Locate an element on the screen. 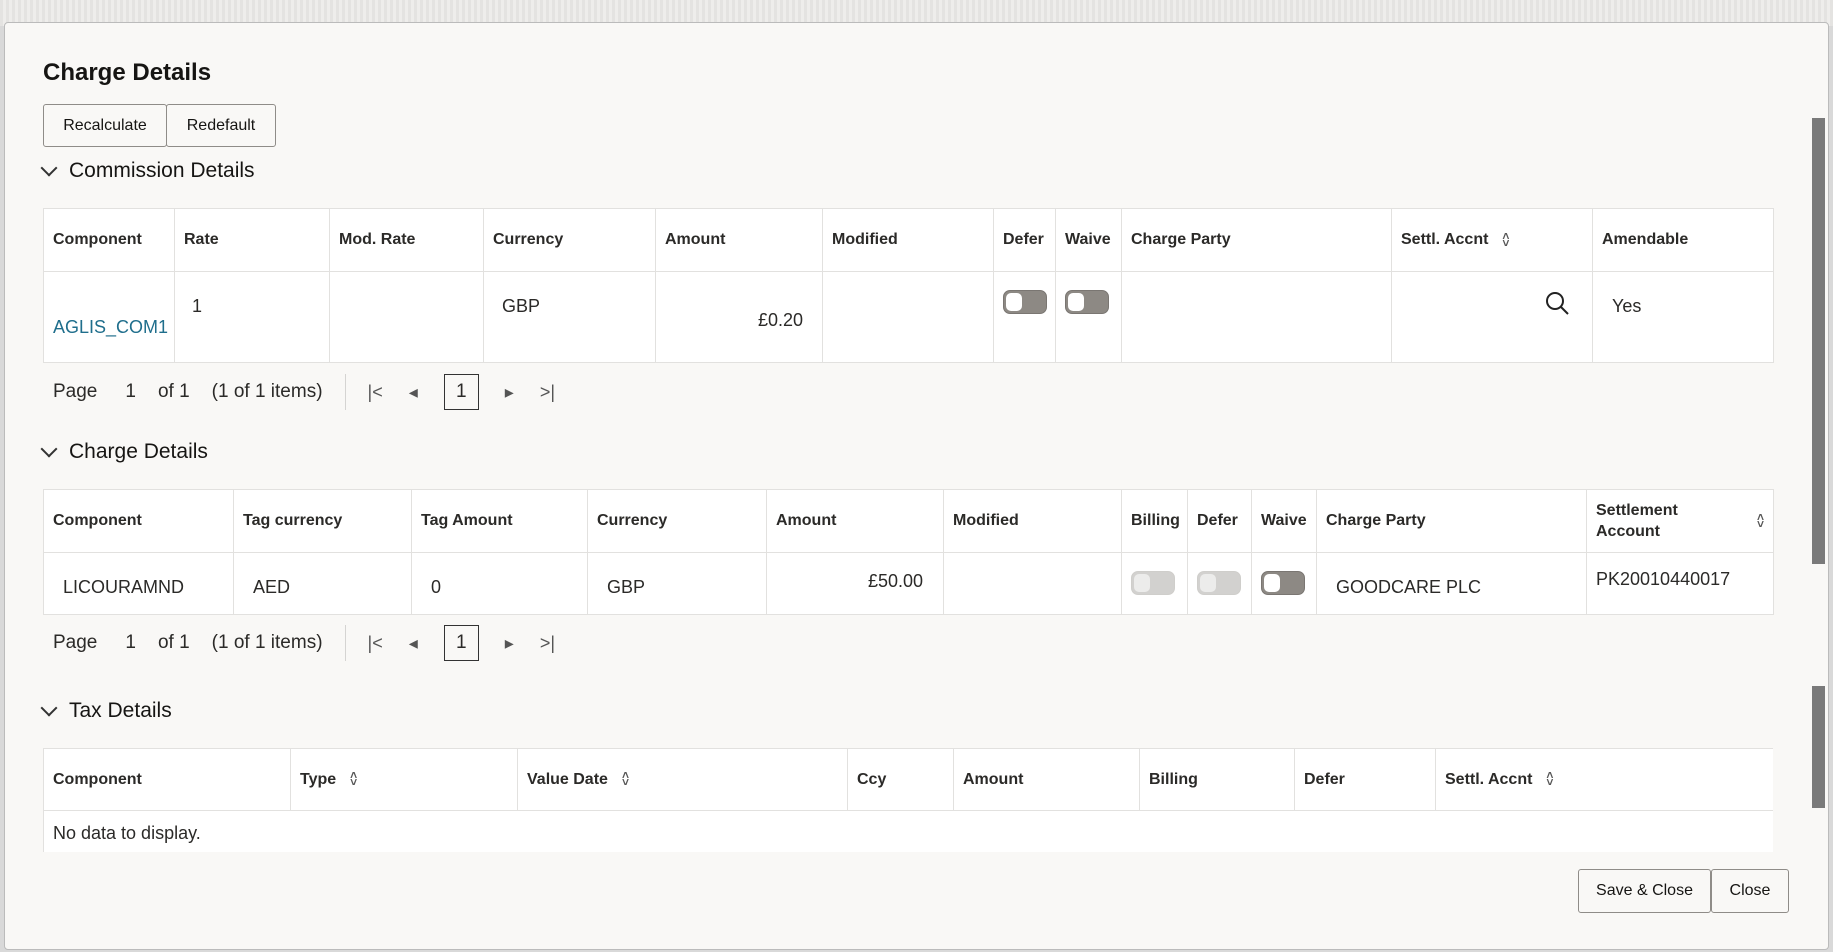  empty-message: No data to display. is located at coordinates (908, 831).